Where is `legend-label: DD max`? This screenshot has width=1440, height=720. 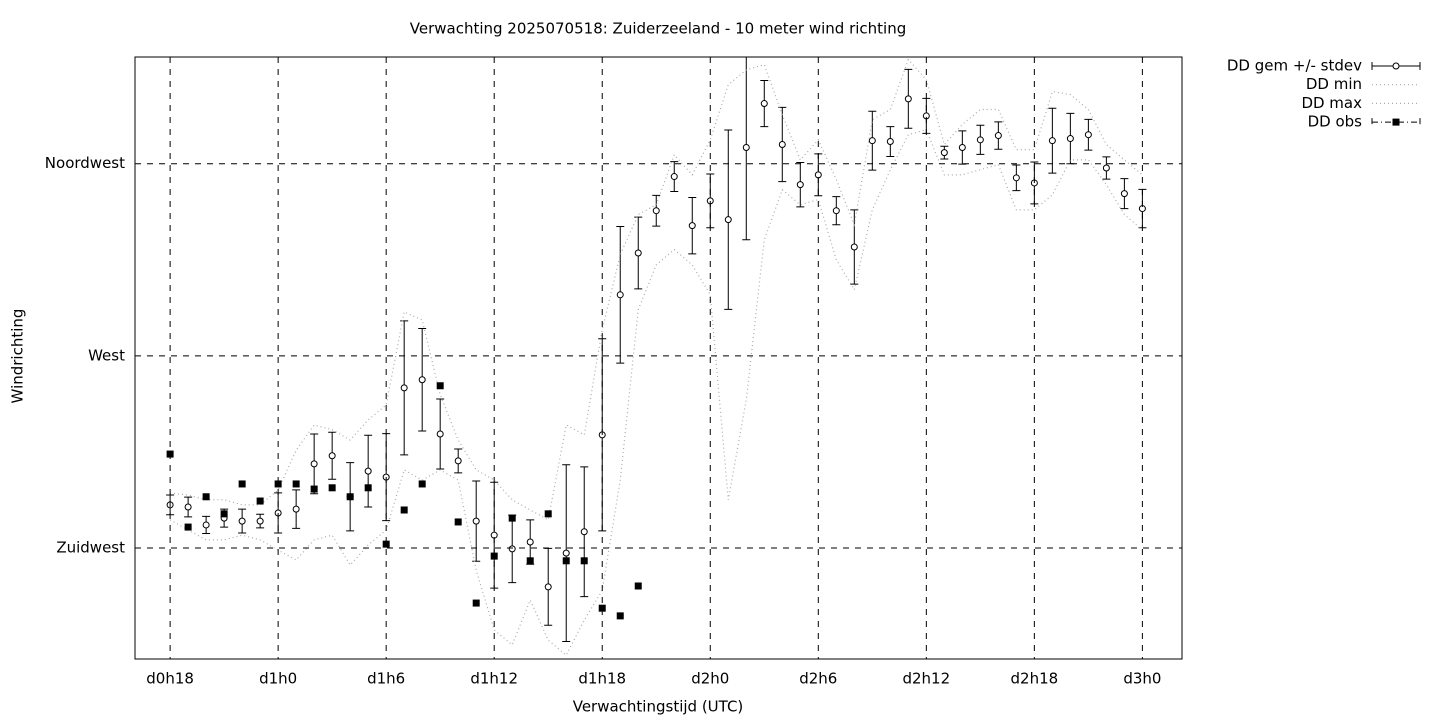 legend-label: DD max is located at coordinates (1331, 103).